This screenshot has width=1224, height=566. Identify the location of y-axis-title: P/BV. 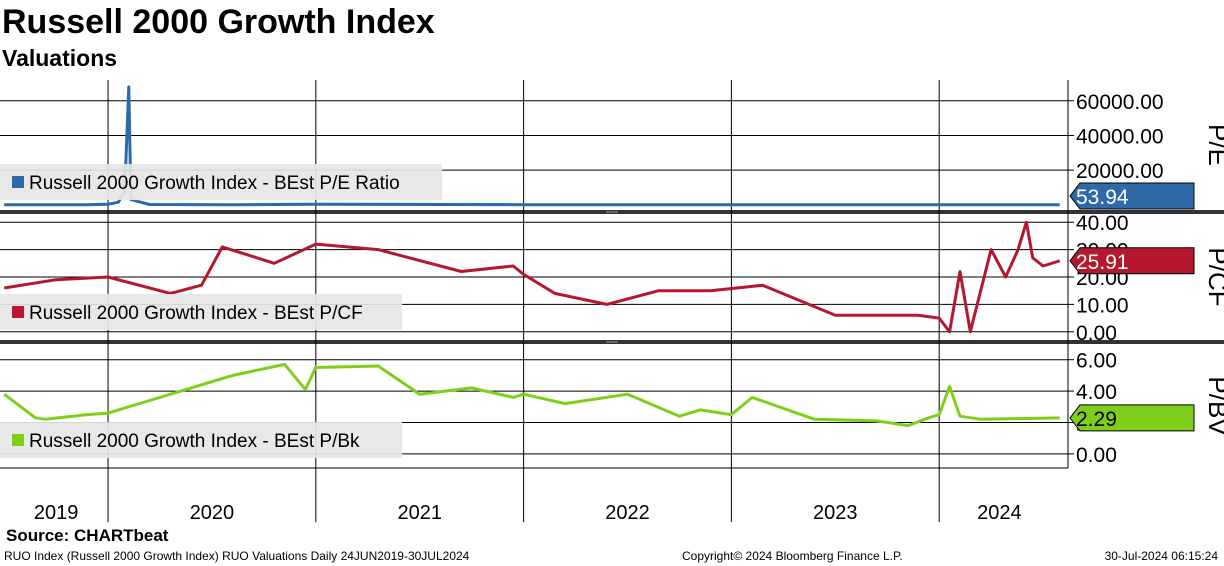
(1213, 406).